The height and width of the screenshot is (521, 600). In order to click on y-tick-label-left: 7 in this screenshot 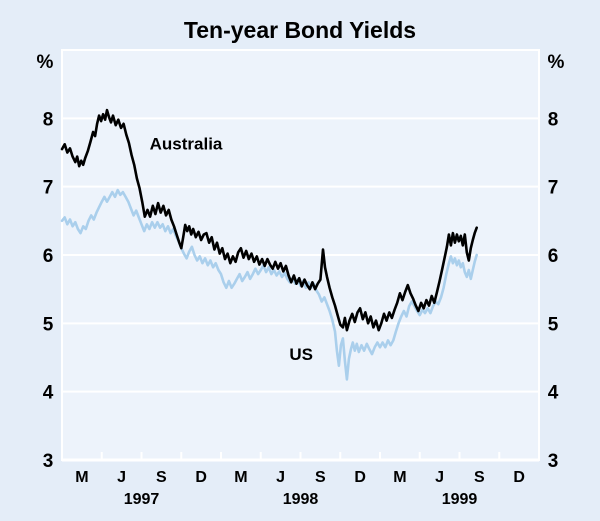, I will do `click(48, 188)`.